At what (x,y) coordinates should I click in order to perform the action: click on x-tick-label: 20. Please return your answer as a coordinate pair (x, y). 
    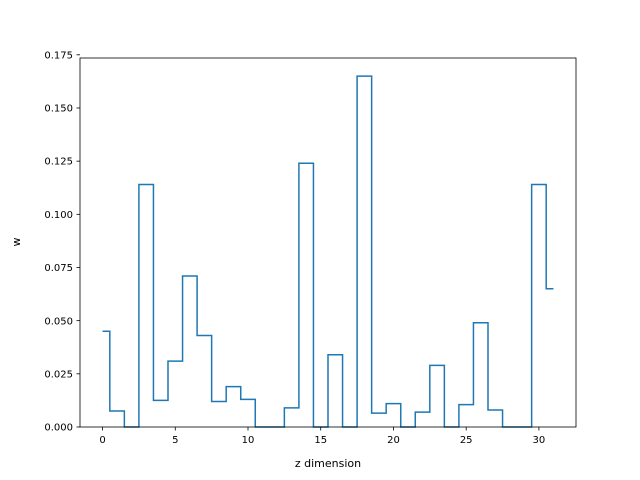
    Looking at the image, I should click on (393, 440).